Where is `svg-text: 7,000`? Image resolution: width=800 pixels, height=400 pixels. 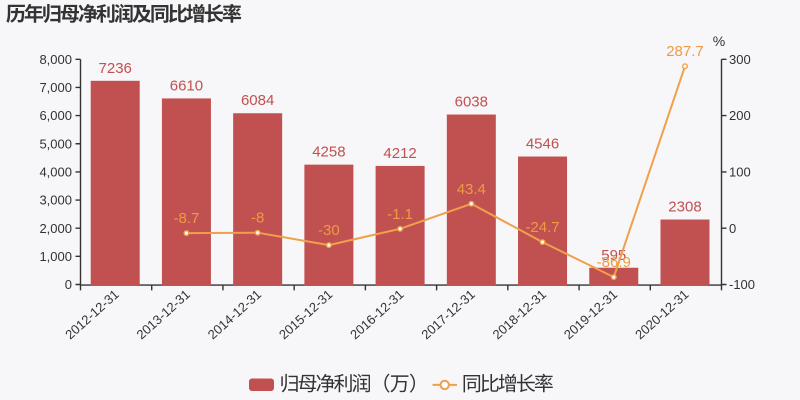
svg-text: 7,000 is located at coordinates (55, 87).